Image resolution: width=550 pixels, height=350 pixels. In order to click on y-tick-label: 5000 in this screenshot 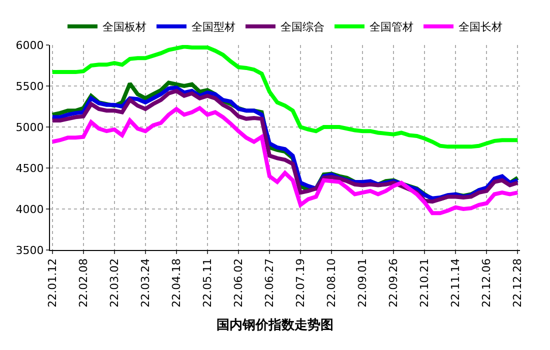, I will do `click(30, 127)`.